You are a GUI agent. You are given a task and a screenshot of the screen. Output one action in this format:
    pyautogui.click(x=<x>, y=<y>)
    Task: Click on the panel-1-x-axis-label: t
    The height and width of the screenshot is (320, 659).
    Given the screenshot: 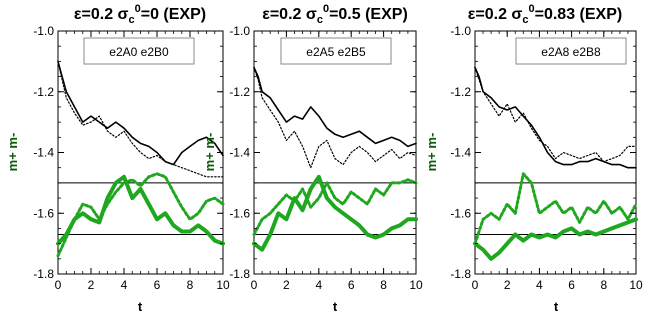 What is the action you would take?
    pyautogui.click(x=140, y=306)
    